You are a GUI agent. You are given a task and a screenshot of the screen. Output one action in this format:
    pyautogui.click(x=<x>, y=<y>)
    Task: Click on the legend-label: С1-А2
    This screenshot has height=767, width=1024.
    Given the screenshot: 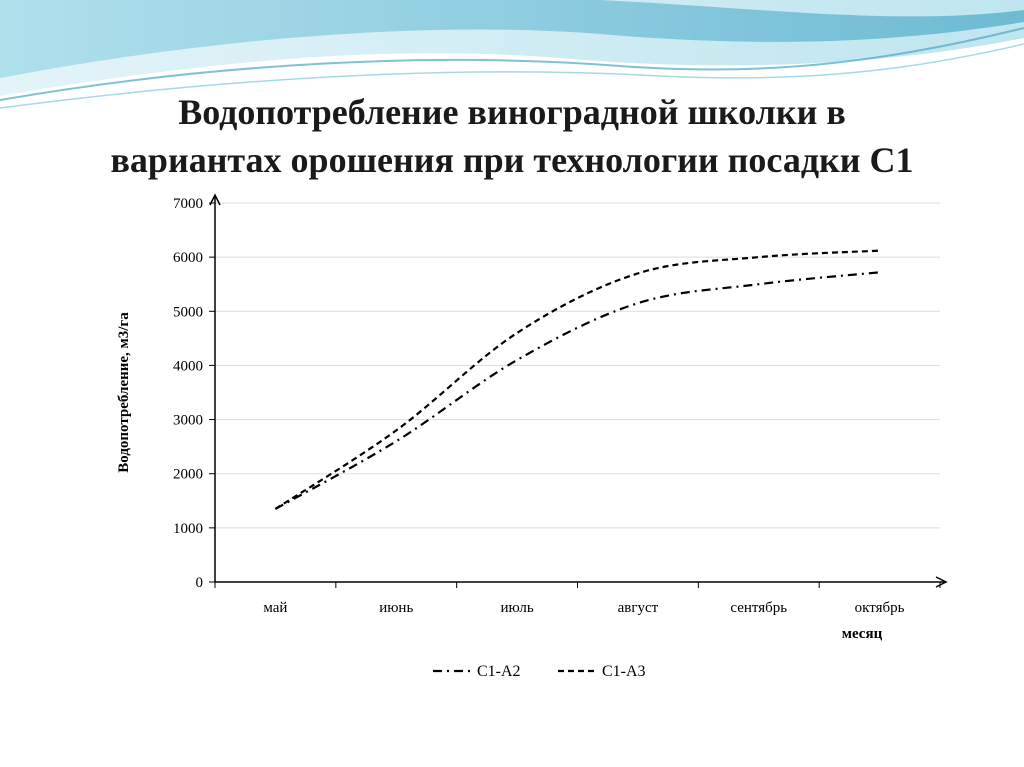 What is the action you would take?
    pyautogui.click(x=499, y=671)
    